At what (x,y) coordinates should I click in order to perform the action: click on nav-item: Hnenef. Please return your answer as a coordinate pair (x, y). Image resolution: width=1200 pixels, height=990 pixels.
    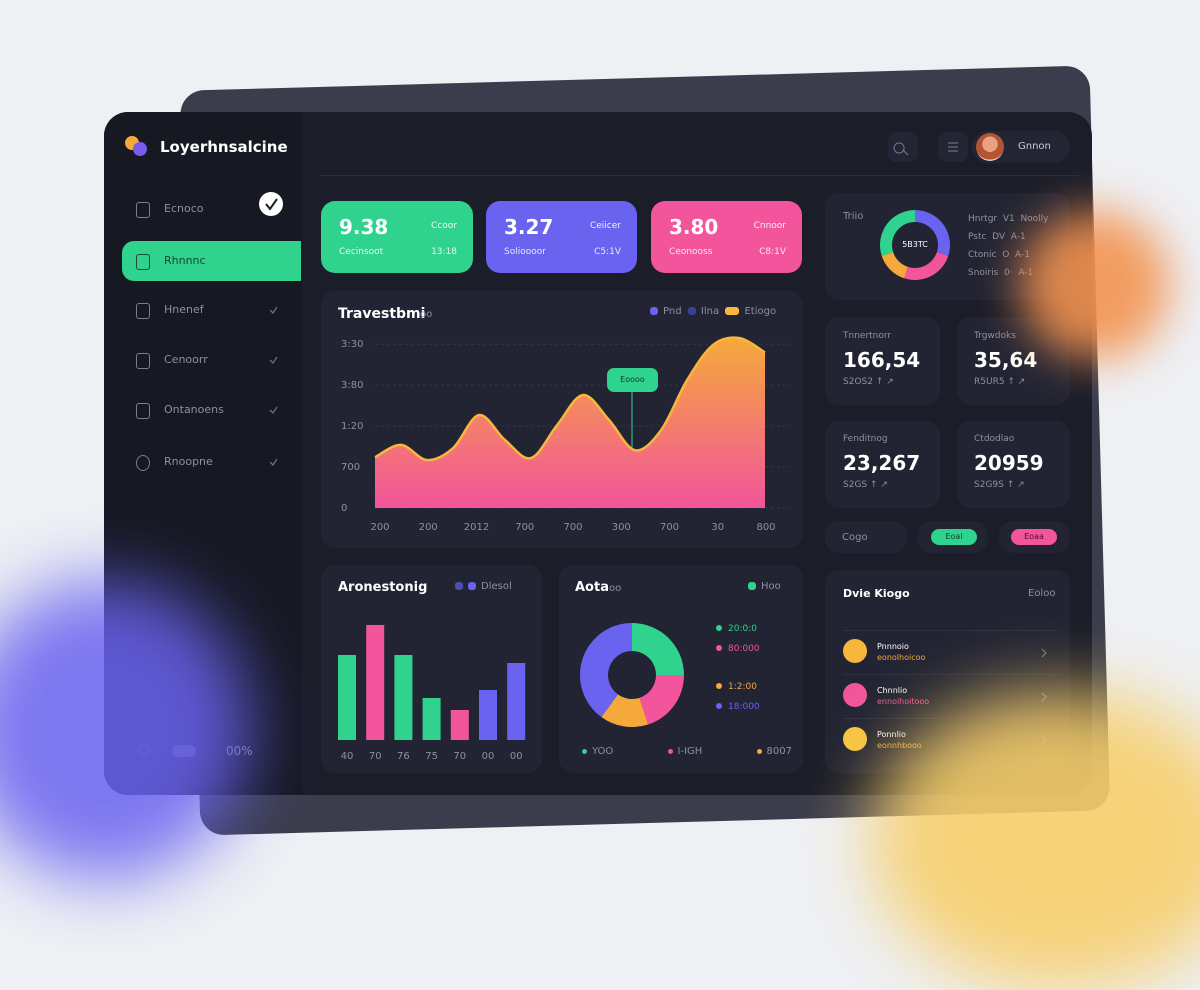
    Looking at the image, I should click on (211, 310).